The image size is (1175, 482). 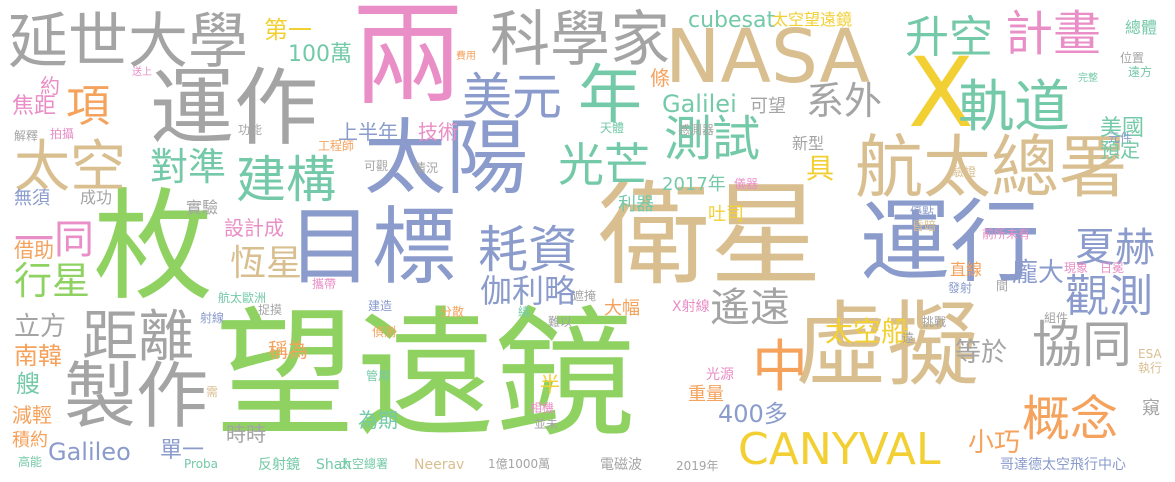 I want to click on word-taikong: 太空, so click(x=70, y=167).